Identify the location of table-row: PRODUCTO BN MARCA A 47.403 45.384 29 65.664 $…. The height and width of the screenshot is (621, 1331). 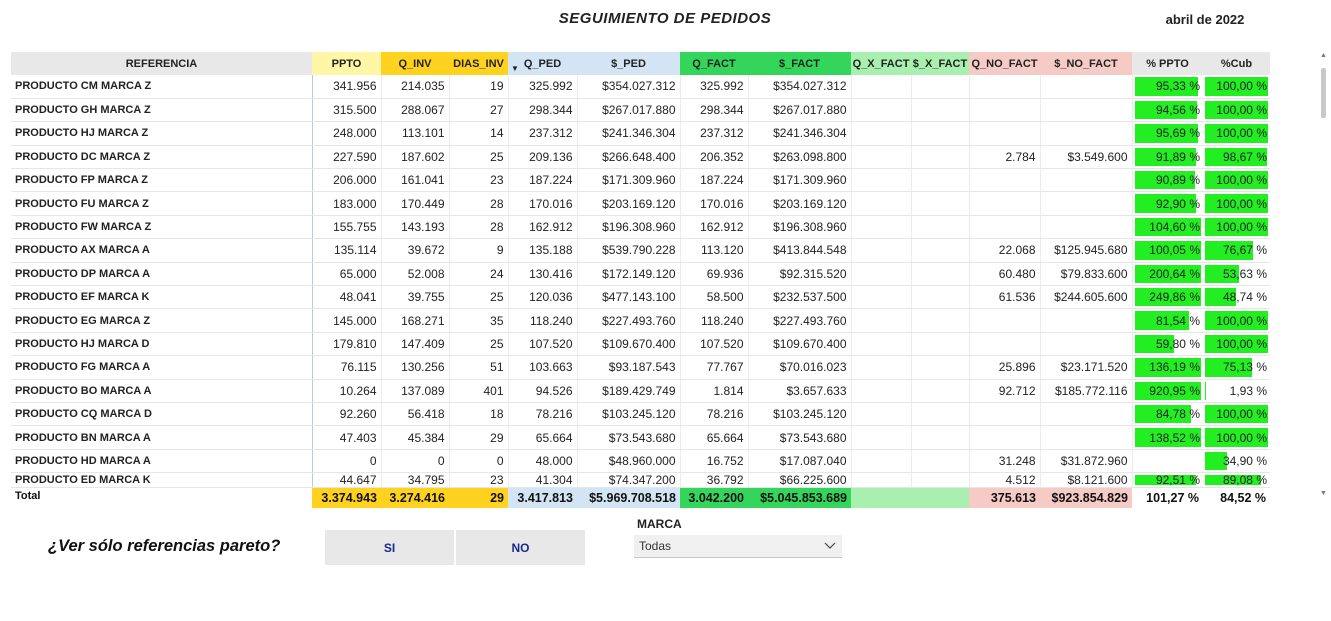
(640, 437).